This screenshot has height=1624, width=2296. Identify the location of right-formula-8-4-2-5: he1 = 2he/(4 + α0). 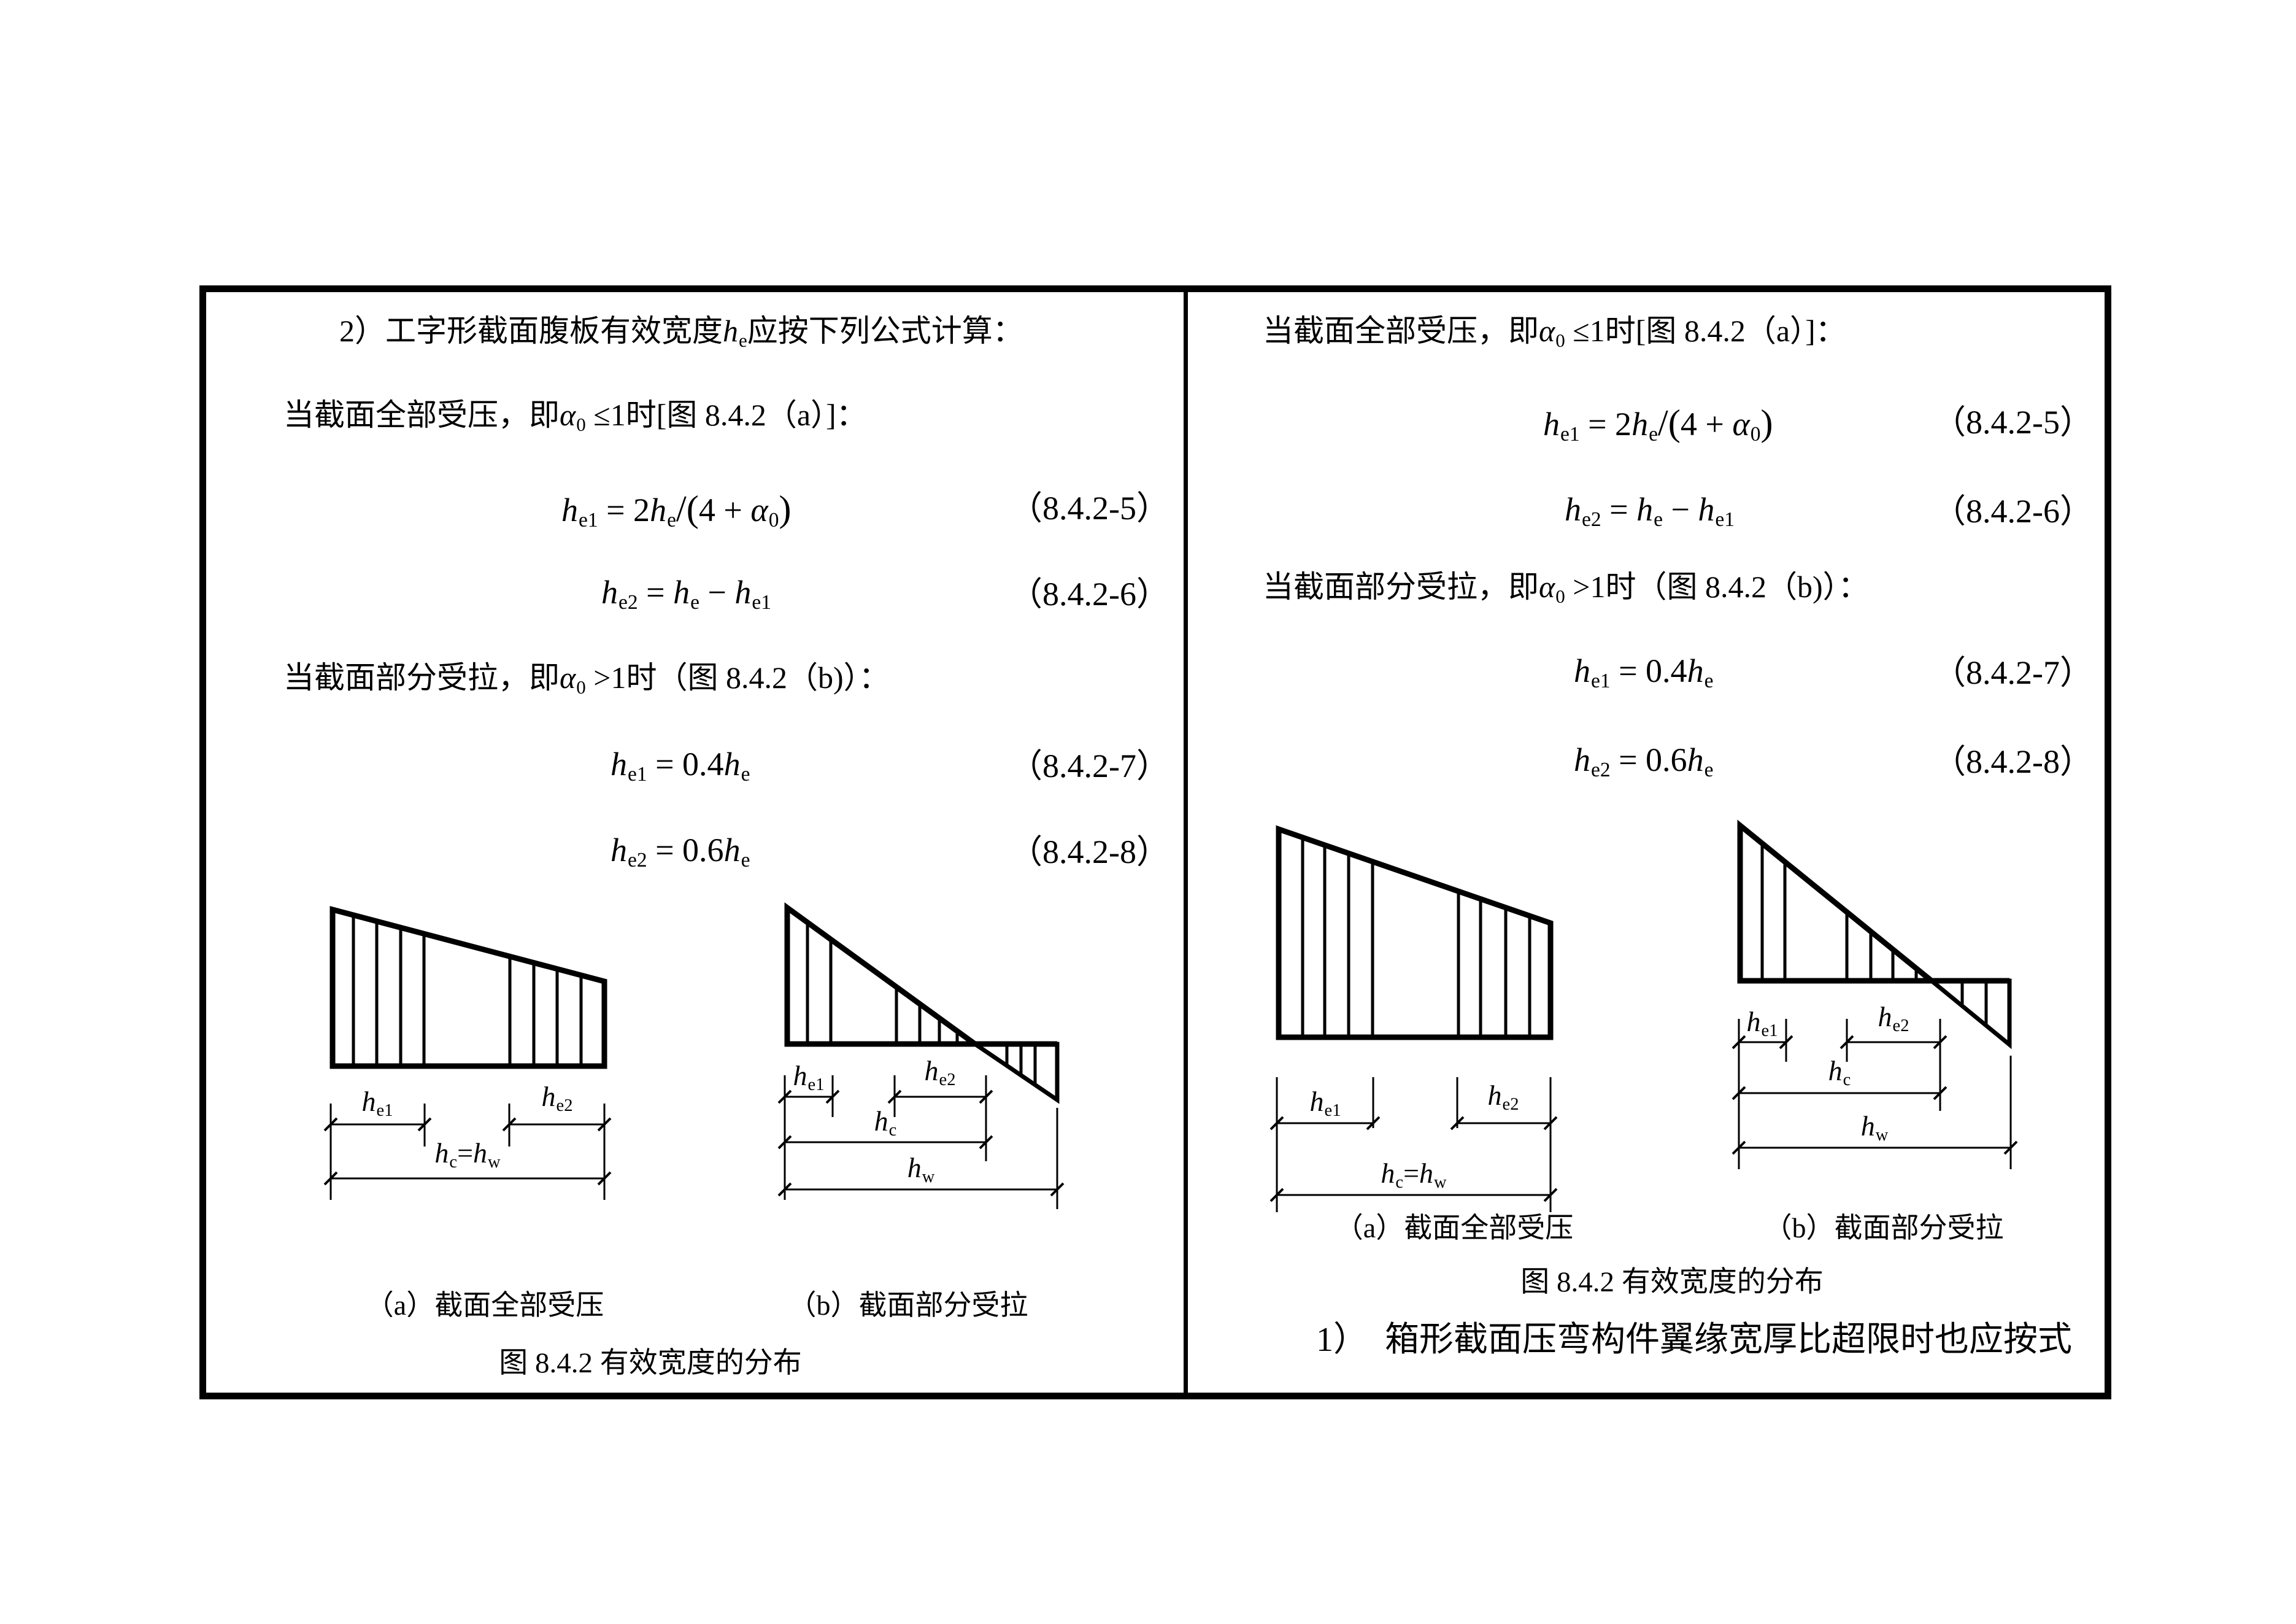
(1658, 424).